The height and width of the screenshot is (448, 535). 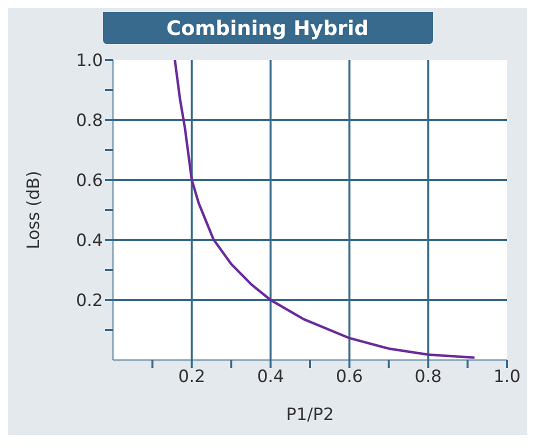 What do you see at coordinates (192, 377) in the screenshot?
I see `x-tick-label: 0.2` at bounding box center [192, 377].